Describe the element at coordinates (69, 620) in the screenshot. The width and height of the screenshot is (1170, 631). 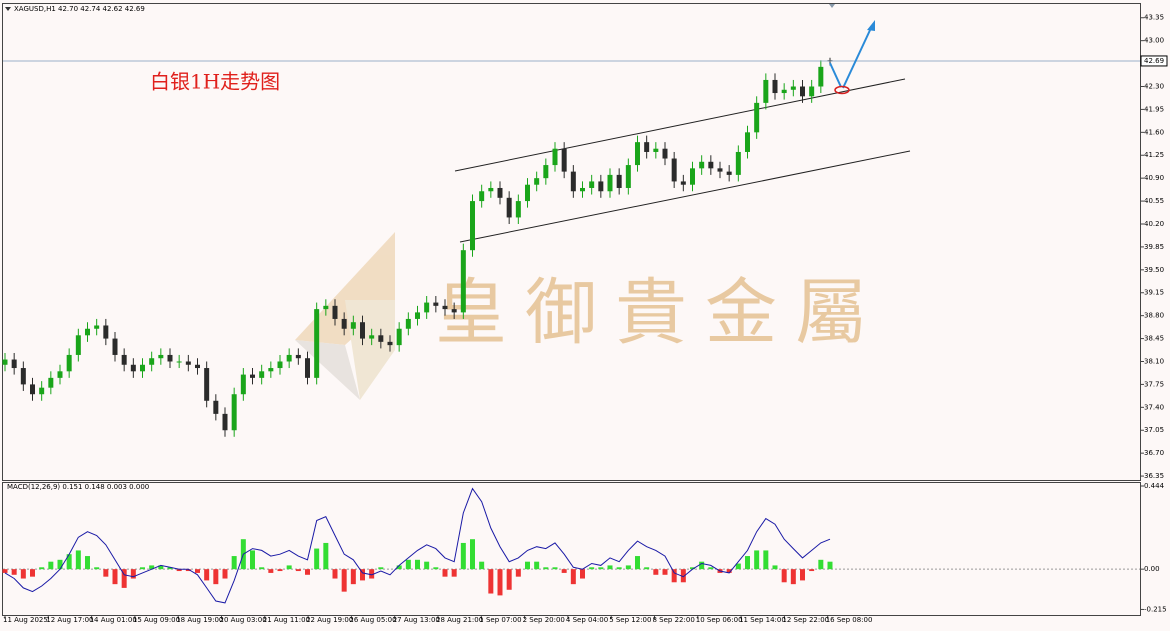
I see `x-tick-label: 12 Aug 17:00` at that location.